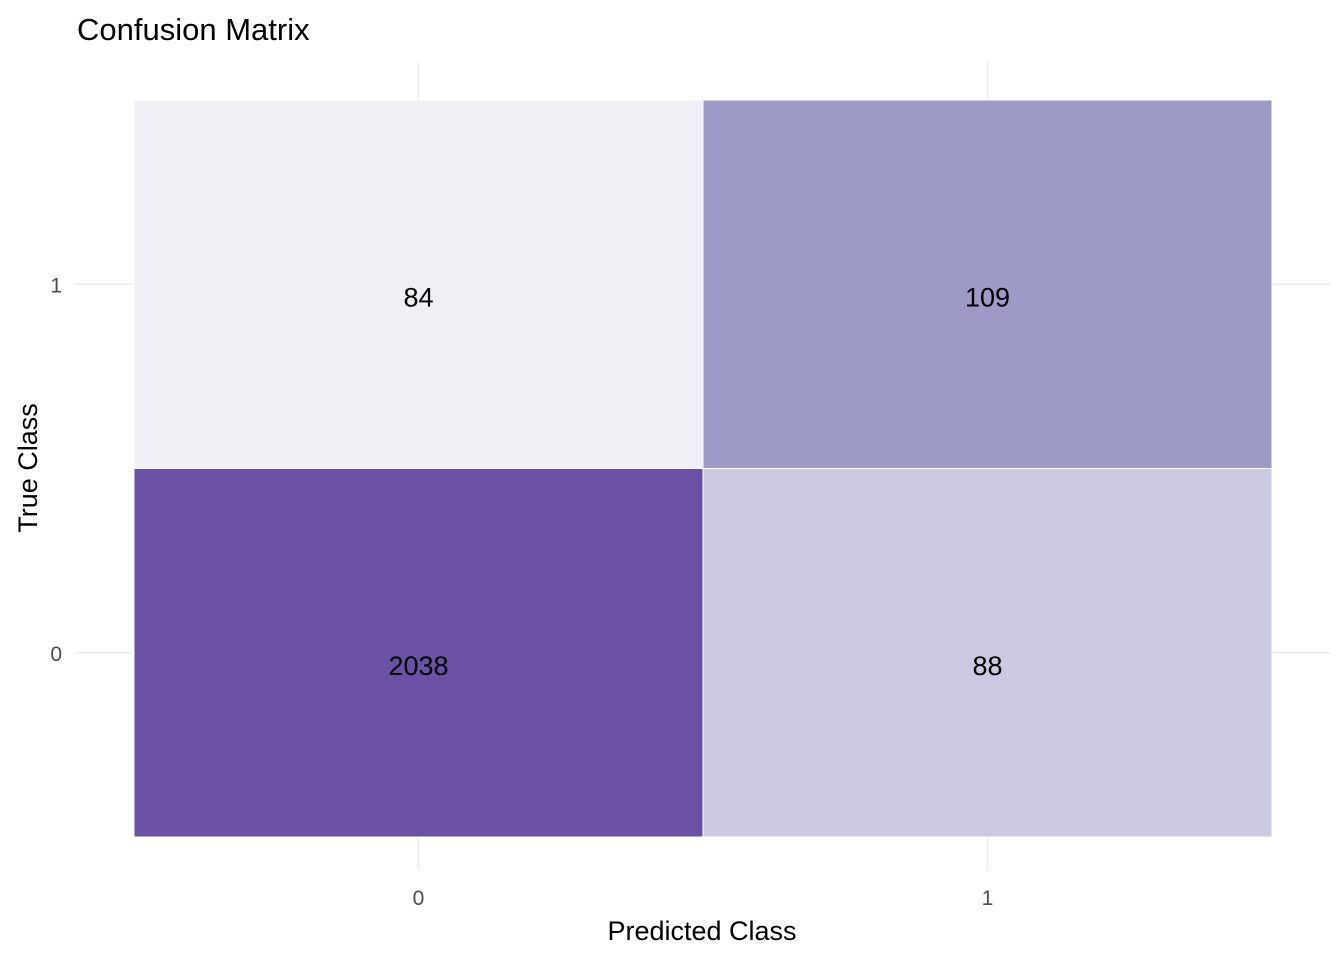 The width and height of the screenshot is (1344, 960). What do you see at coordinates (418, 297) in the screenshot?
I see `cell-value-label: 84` at bounding box center [418, 297].